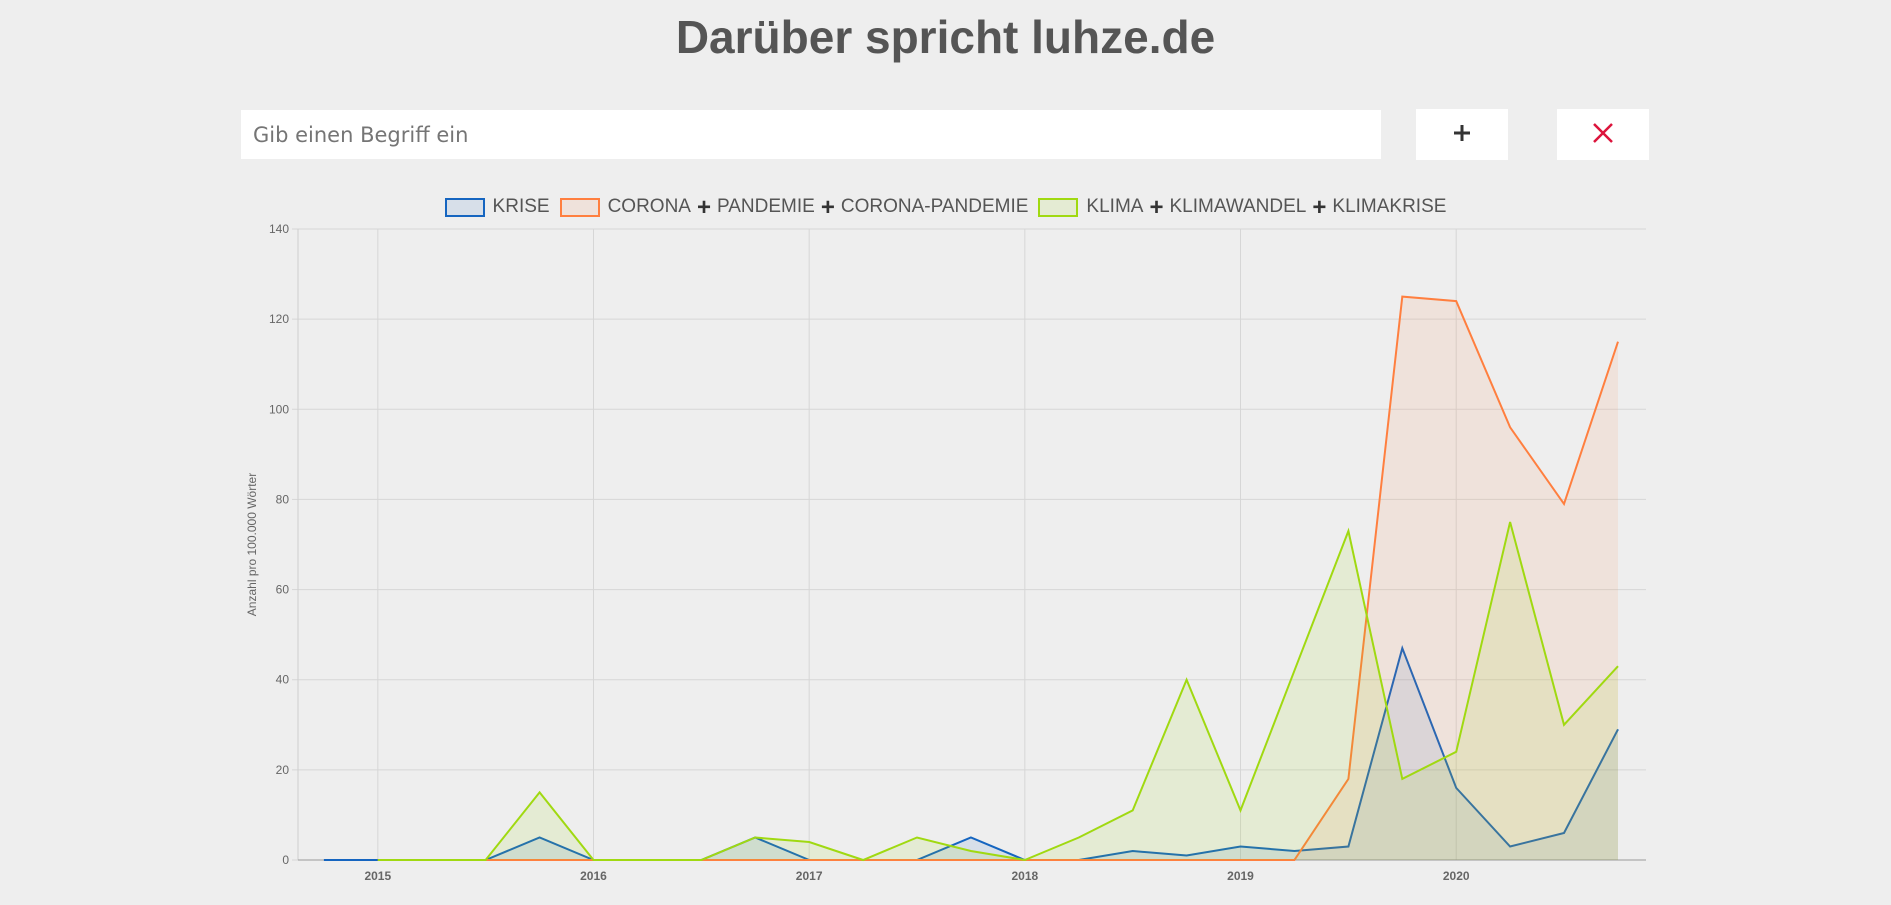 The image size is (1891, 905). I want to click on y-tick-label: 60, so click(283, 590).